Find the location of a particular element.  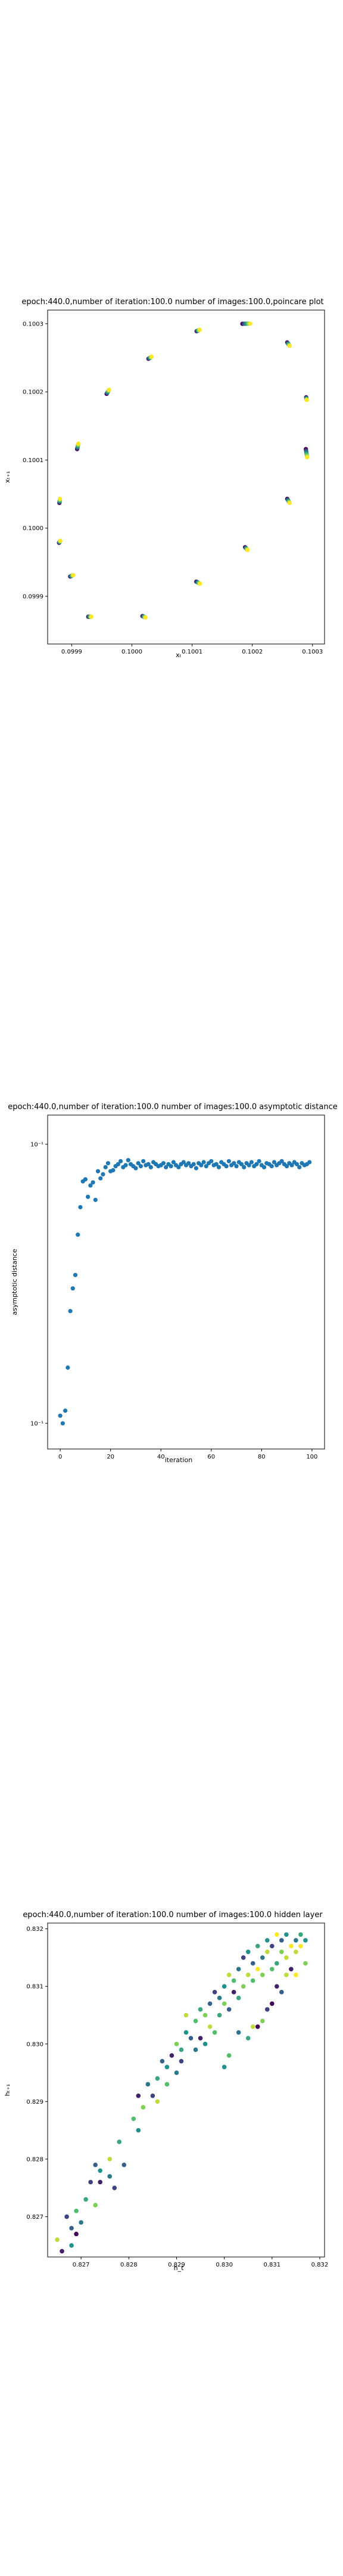

y-tick-label: 0.1003 is located at coordinates (33, 324).